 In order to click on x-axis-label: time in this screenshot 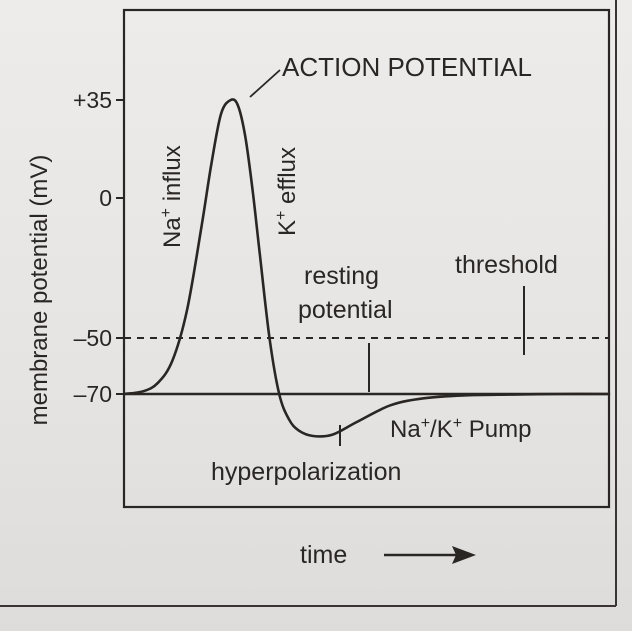, I will do `click(323, 555)`.